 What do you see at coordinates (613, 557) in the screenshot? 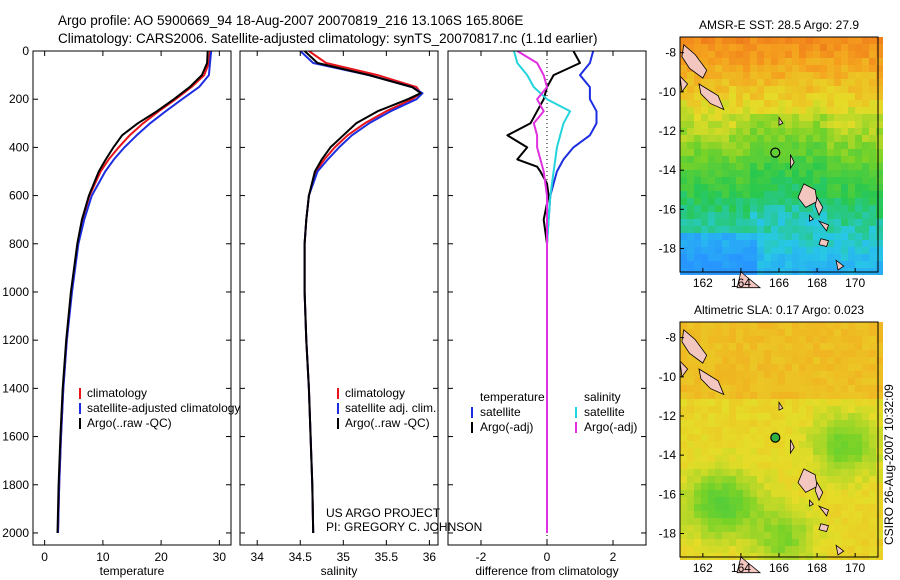
I see `x-tick-label: 2` at bounding box center [613, 557].